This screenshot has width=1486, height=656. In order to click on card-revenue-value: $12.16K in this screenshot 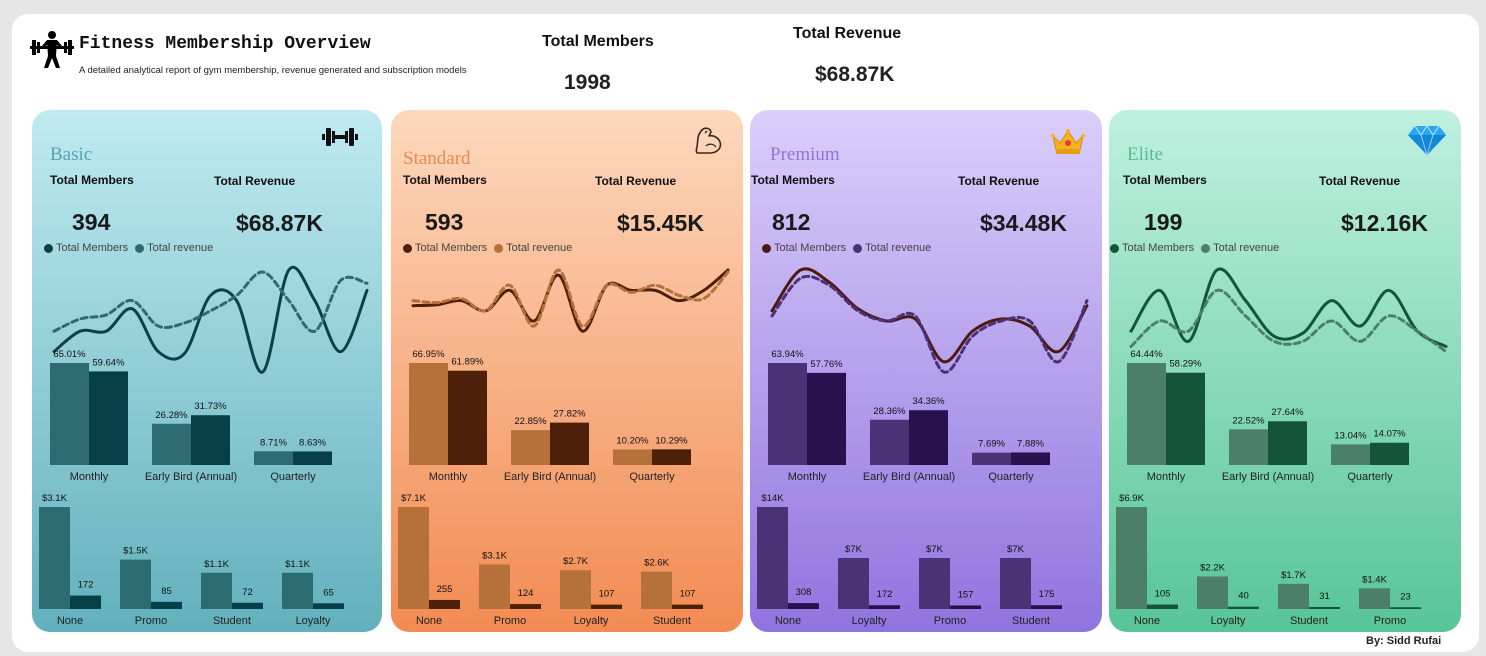, I will do `click(1384, 223)`.